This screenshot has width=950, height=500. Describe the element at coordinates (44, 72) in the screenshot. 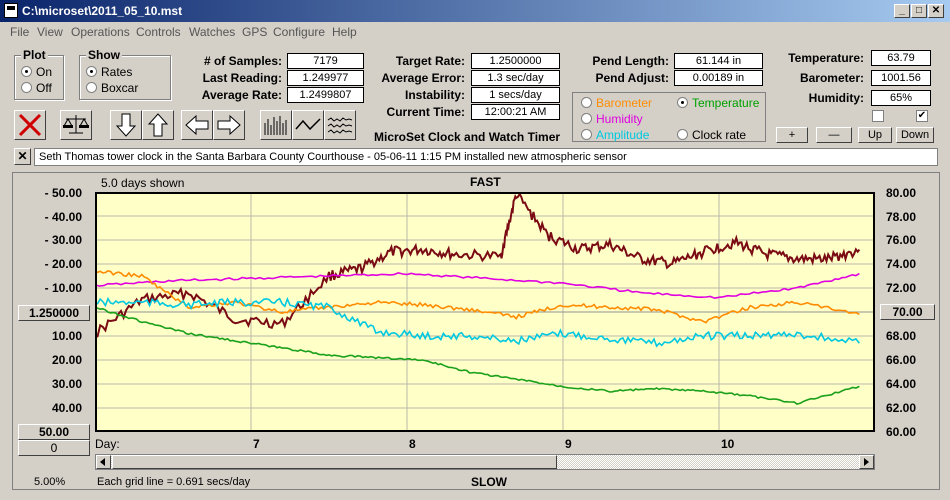

I see `plot-on-label: On` at that location.